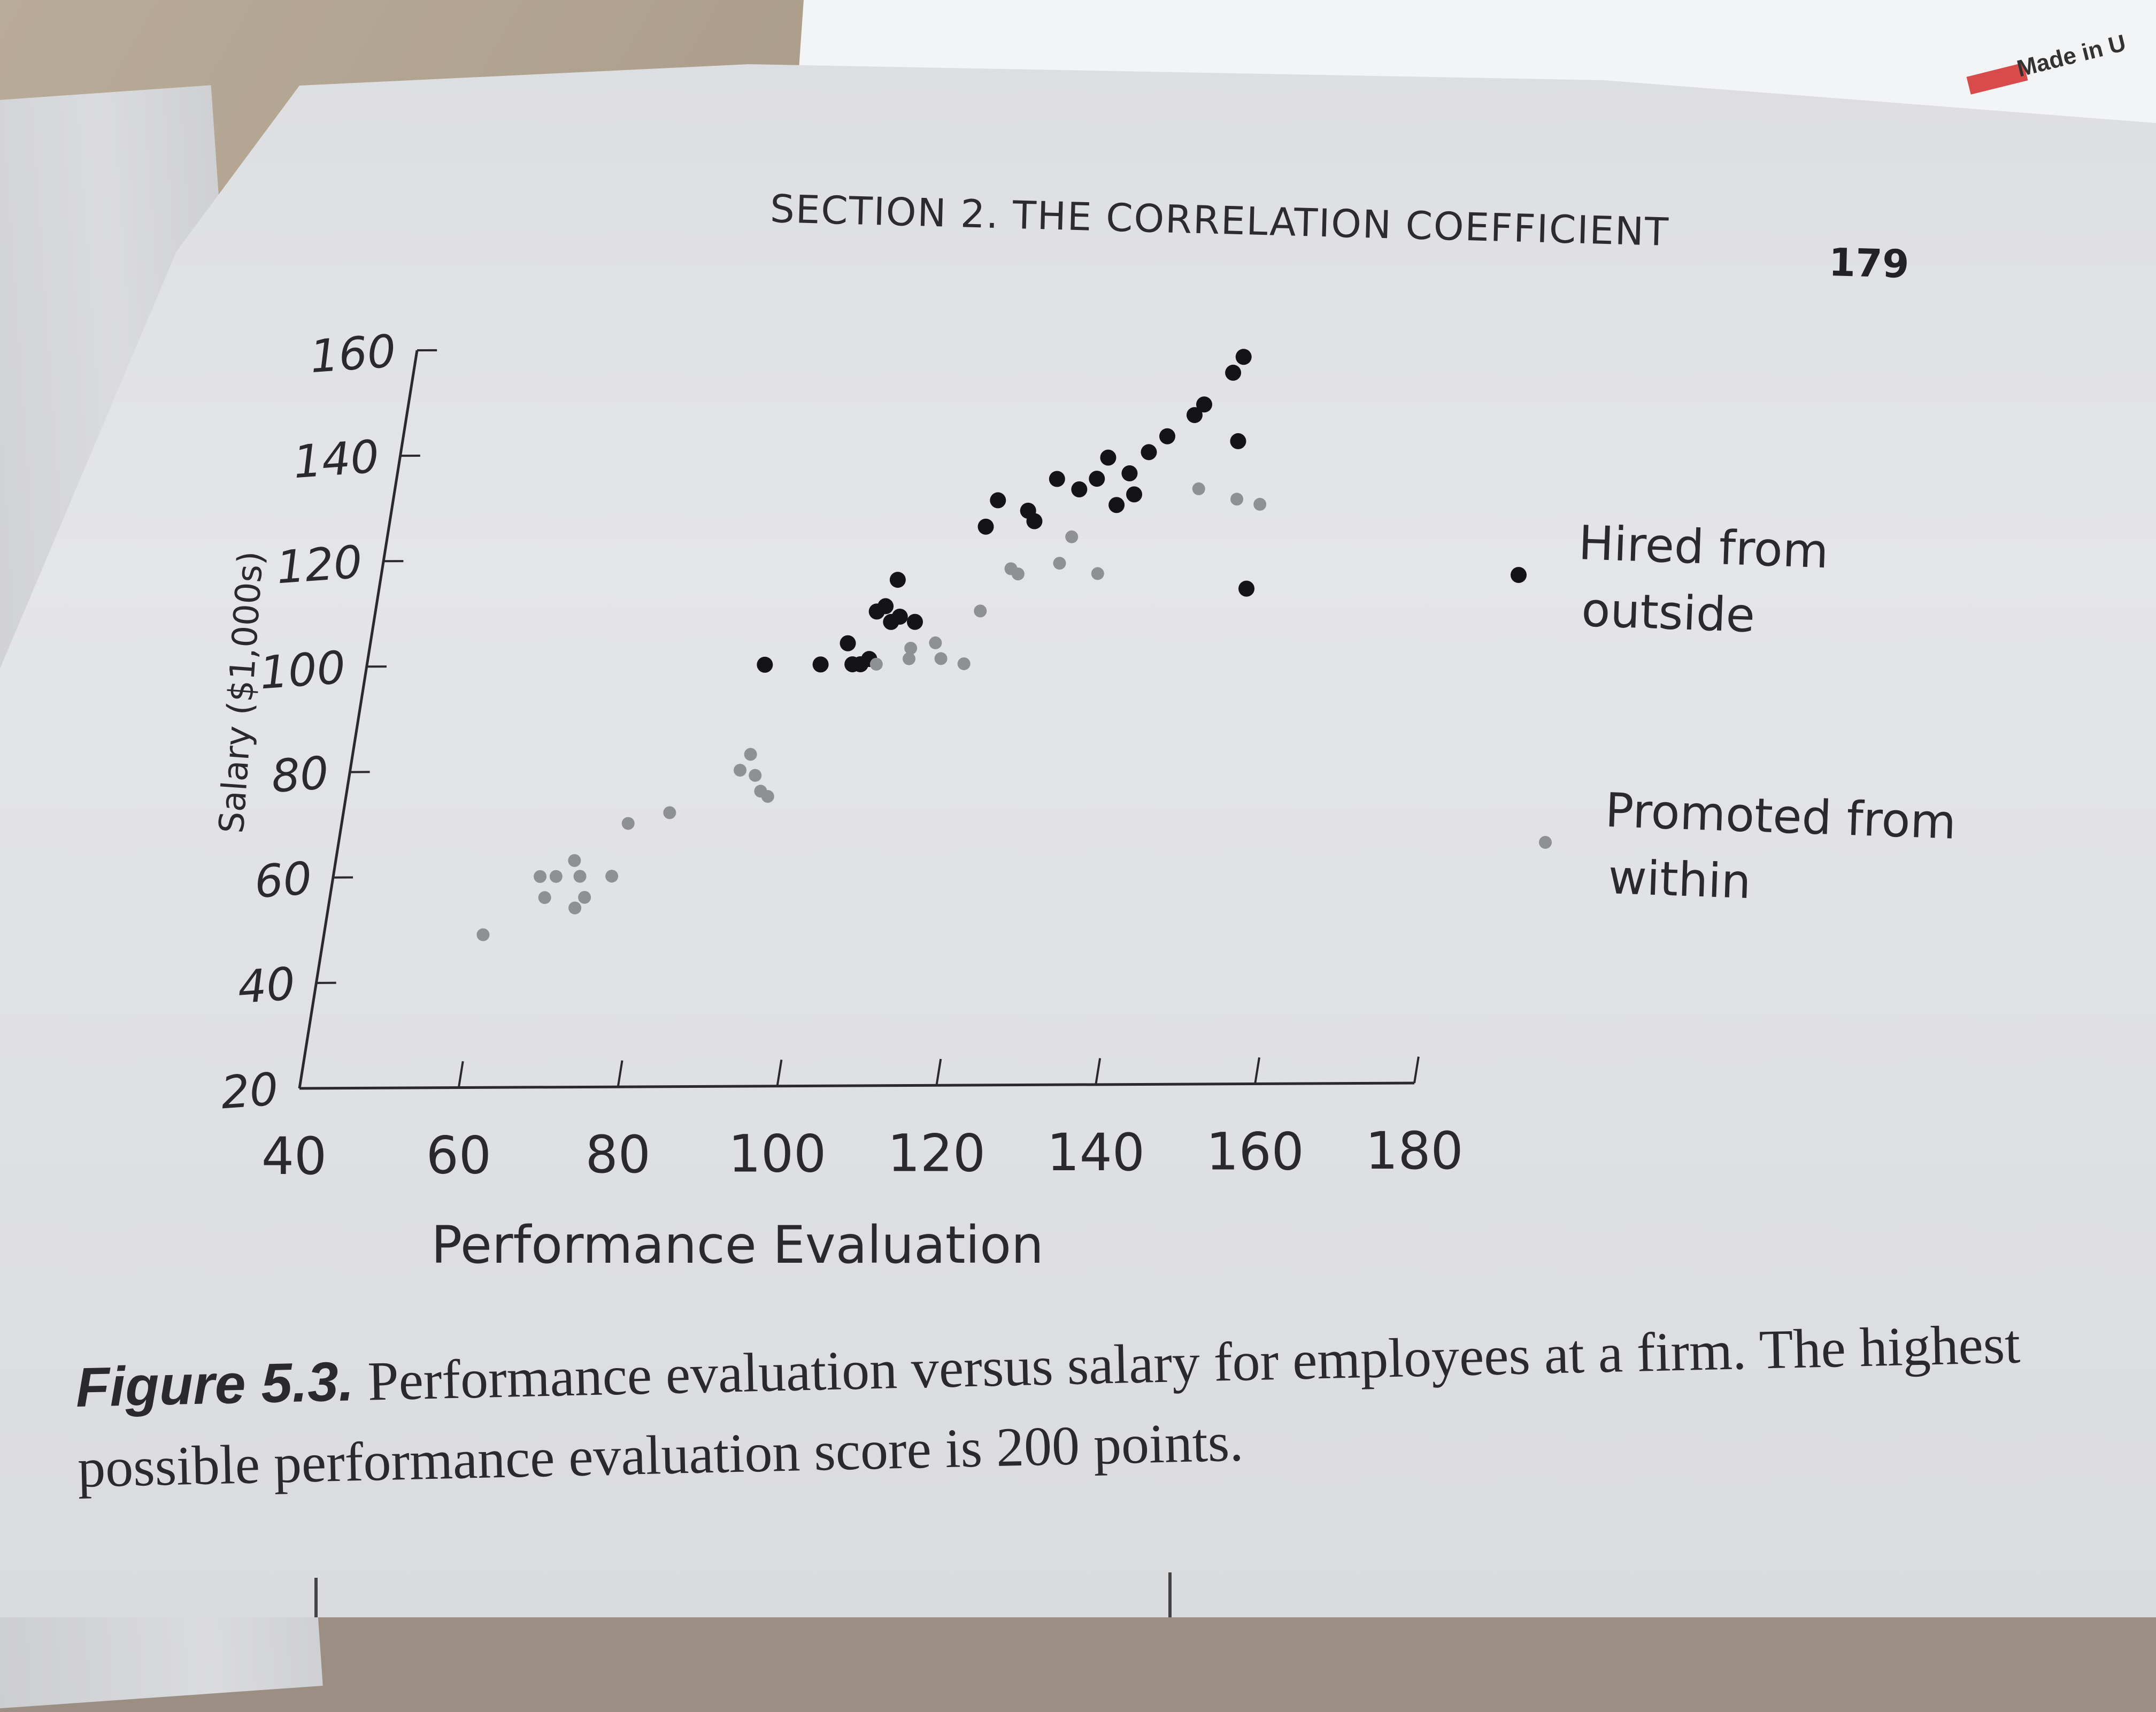 The image size is (2156, 1712). What do you see at coordinates (302, 671) in the screenshot?
I see `y-tick-label: 100` at bounding box center [302, 671].